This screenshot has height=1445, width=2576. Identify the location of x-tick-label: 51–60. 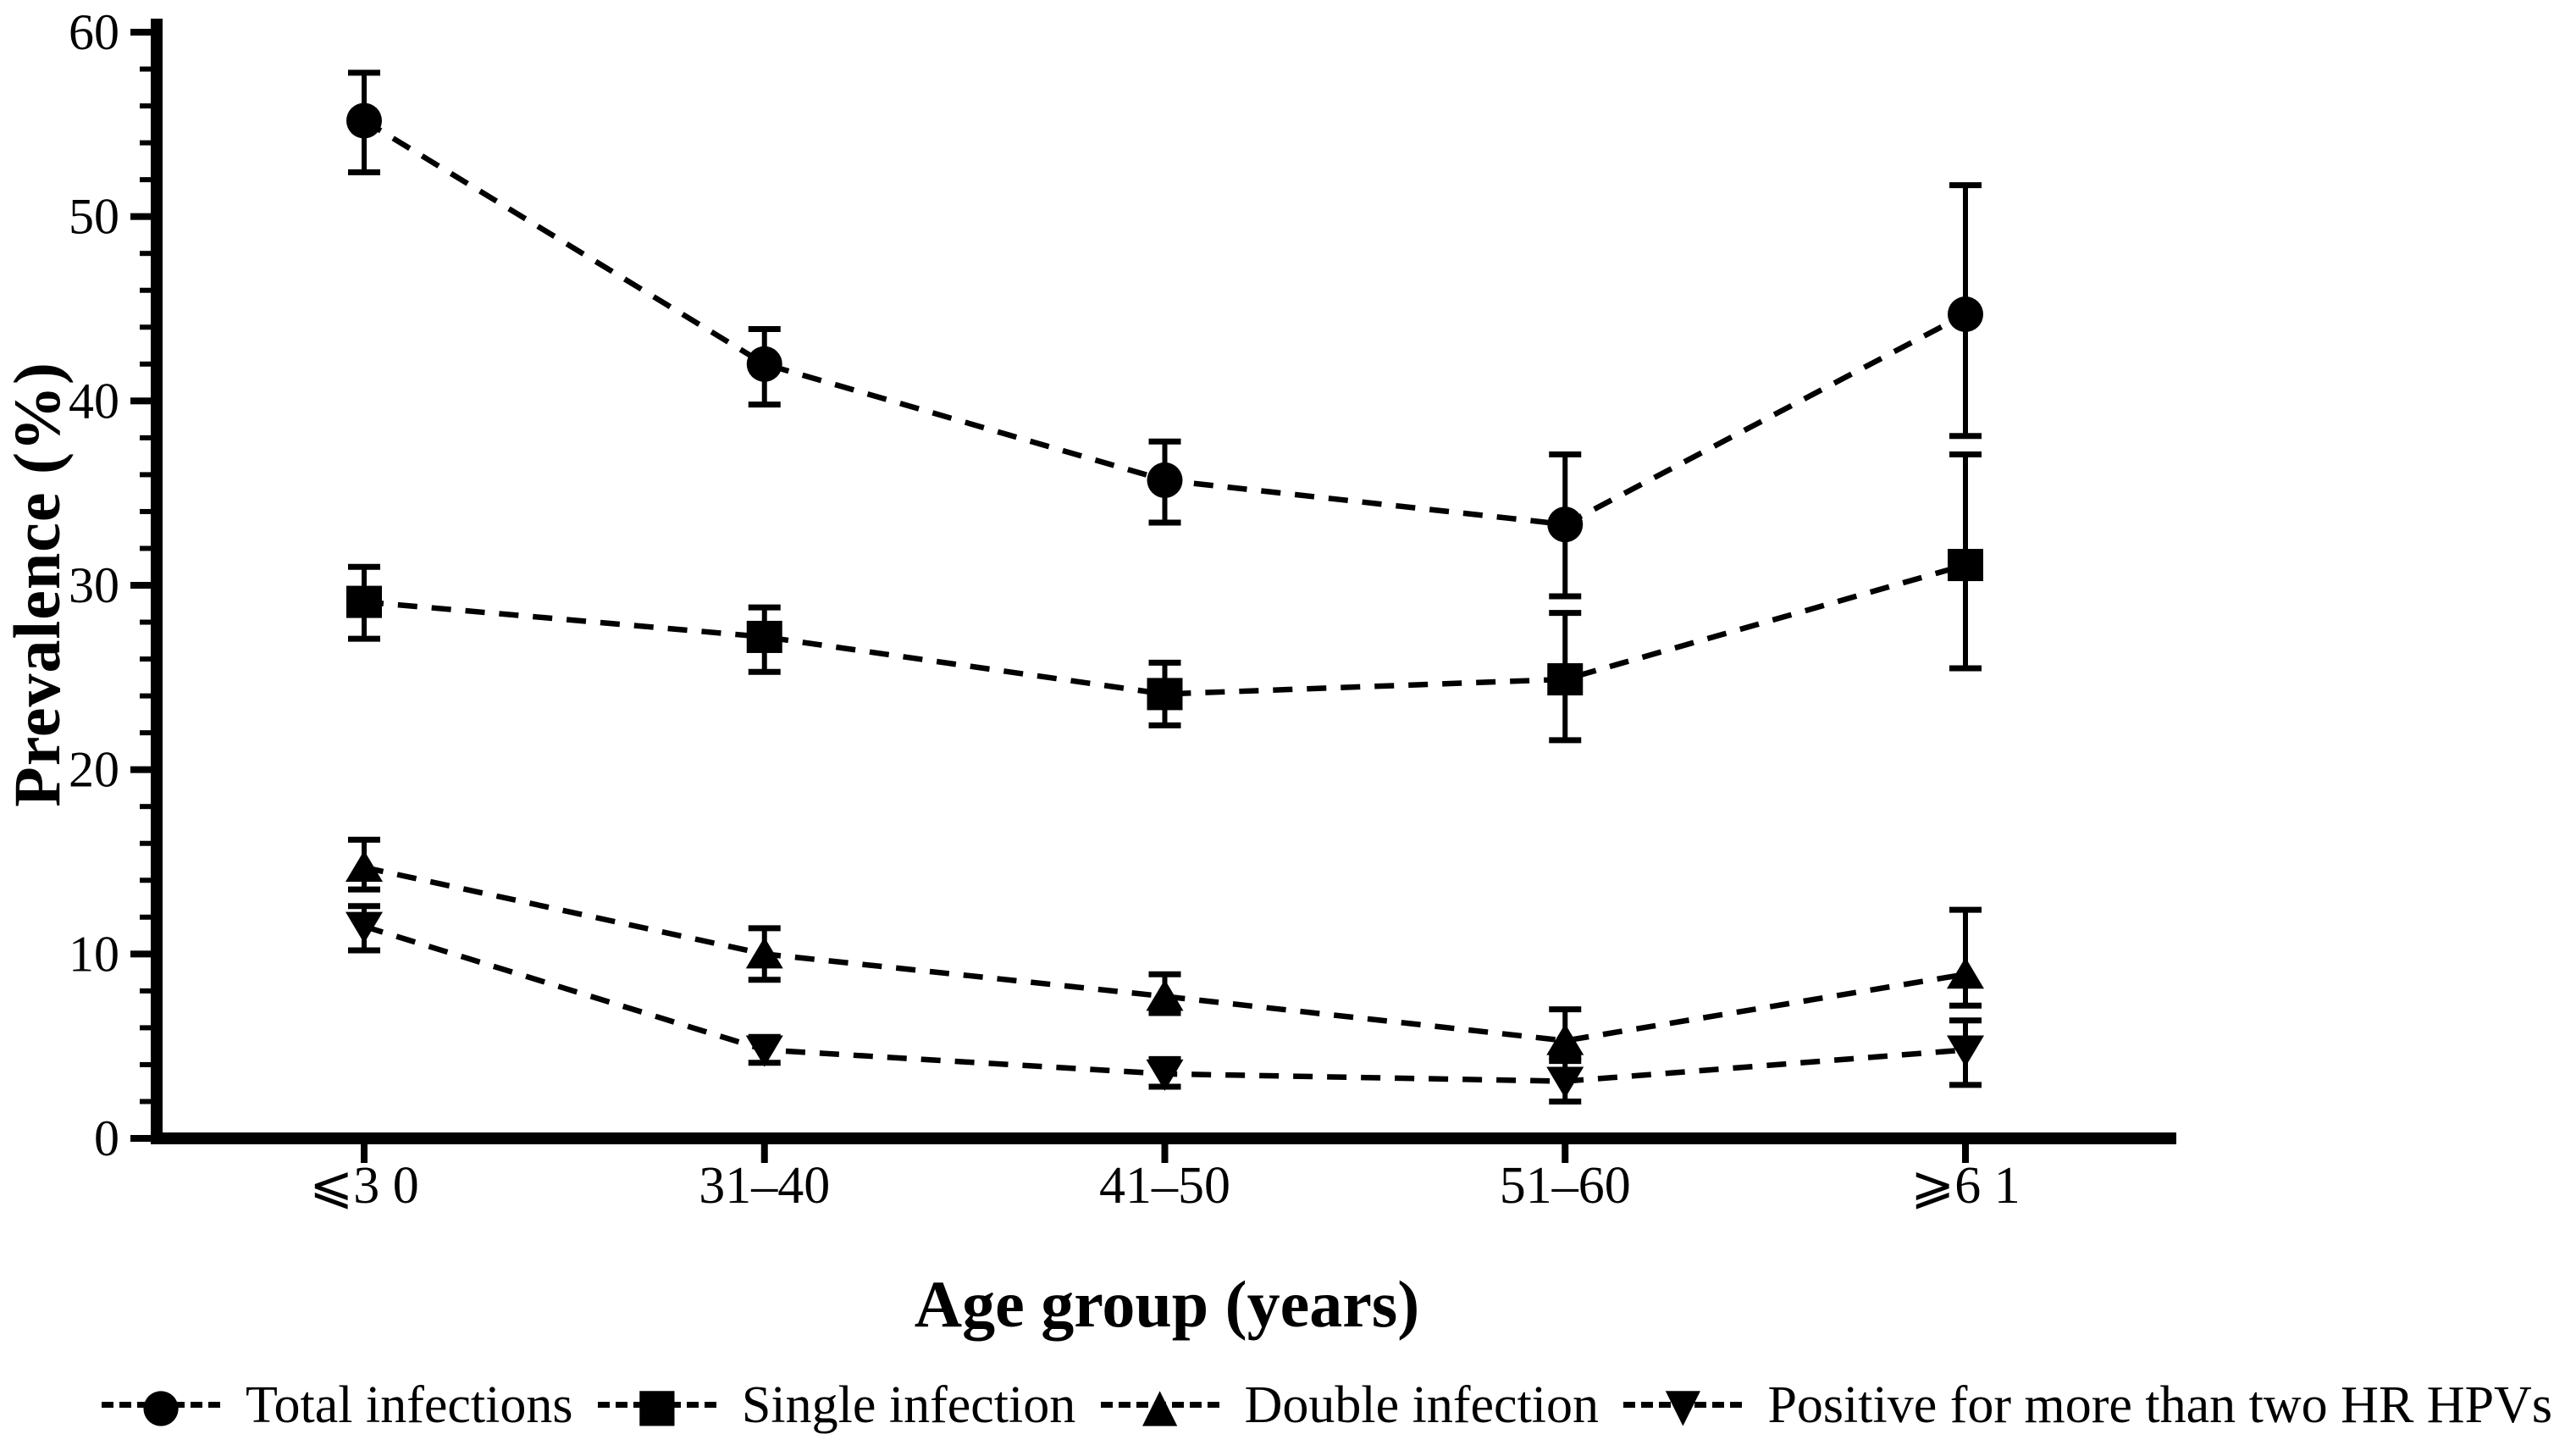
(1565, 1186).